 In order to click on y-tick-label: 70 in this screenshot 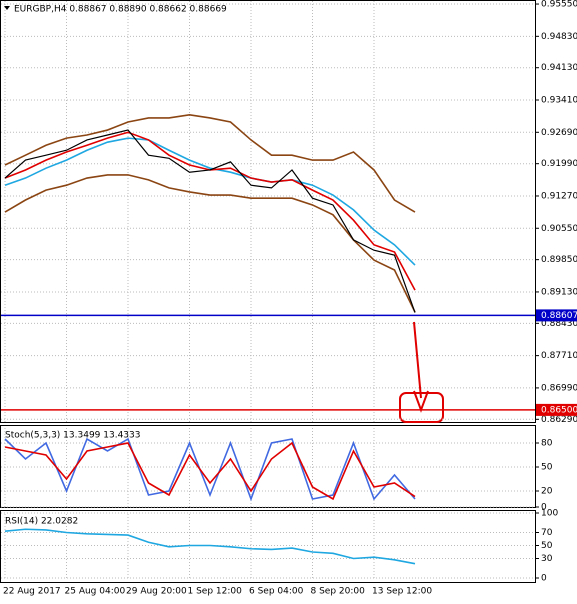, I will do `click(547, 533)`.